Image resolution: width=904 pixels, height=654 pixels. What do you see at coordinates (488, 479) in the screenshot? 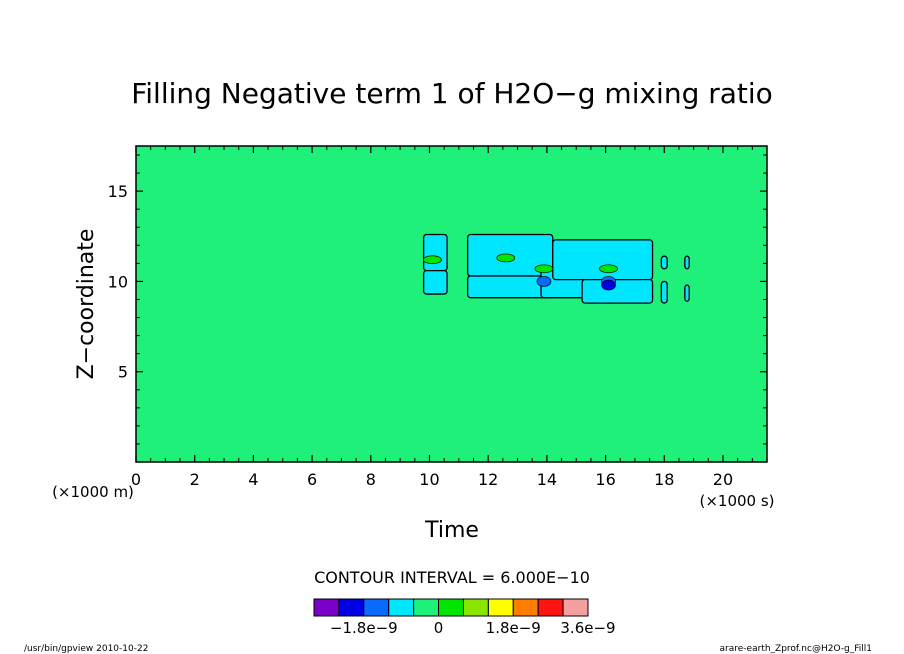
I see `x-tick-label: 12` at bounding box center [488, 479].